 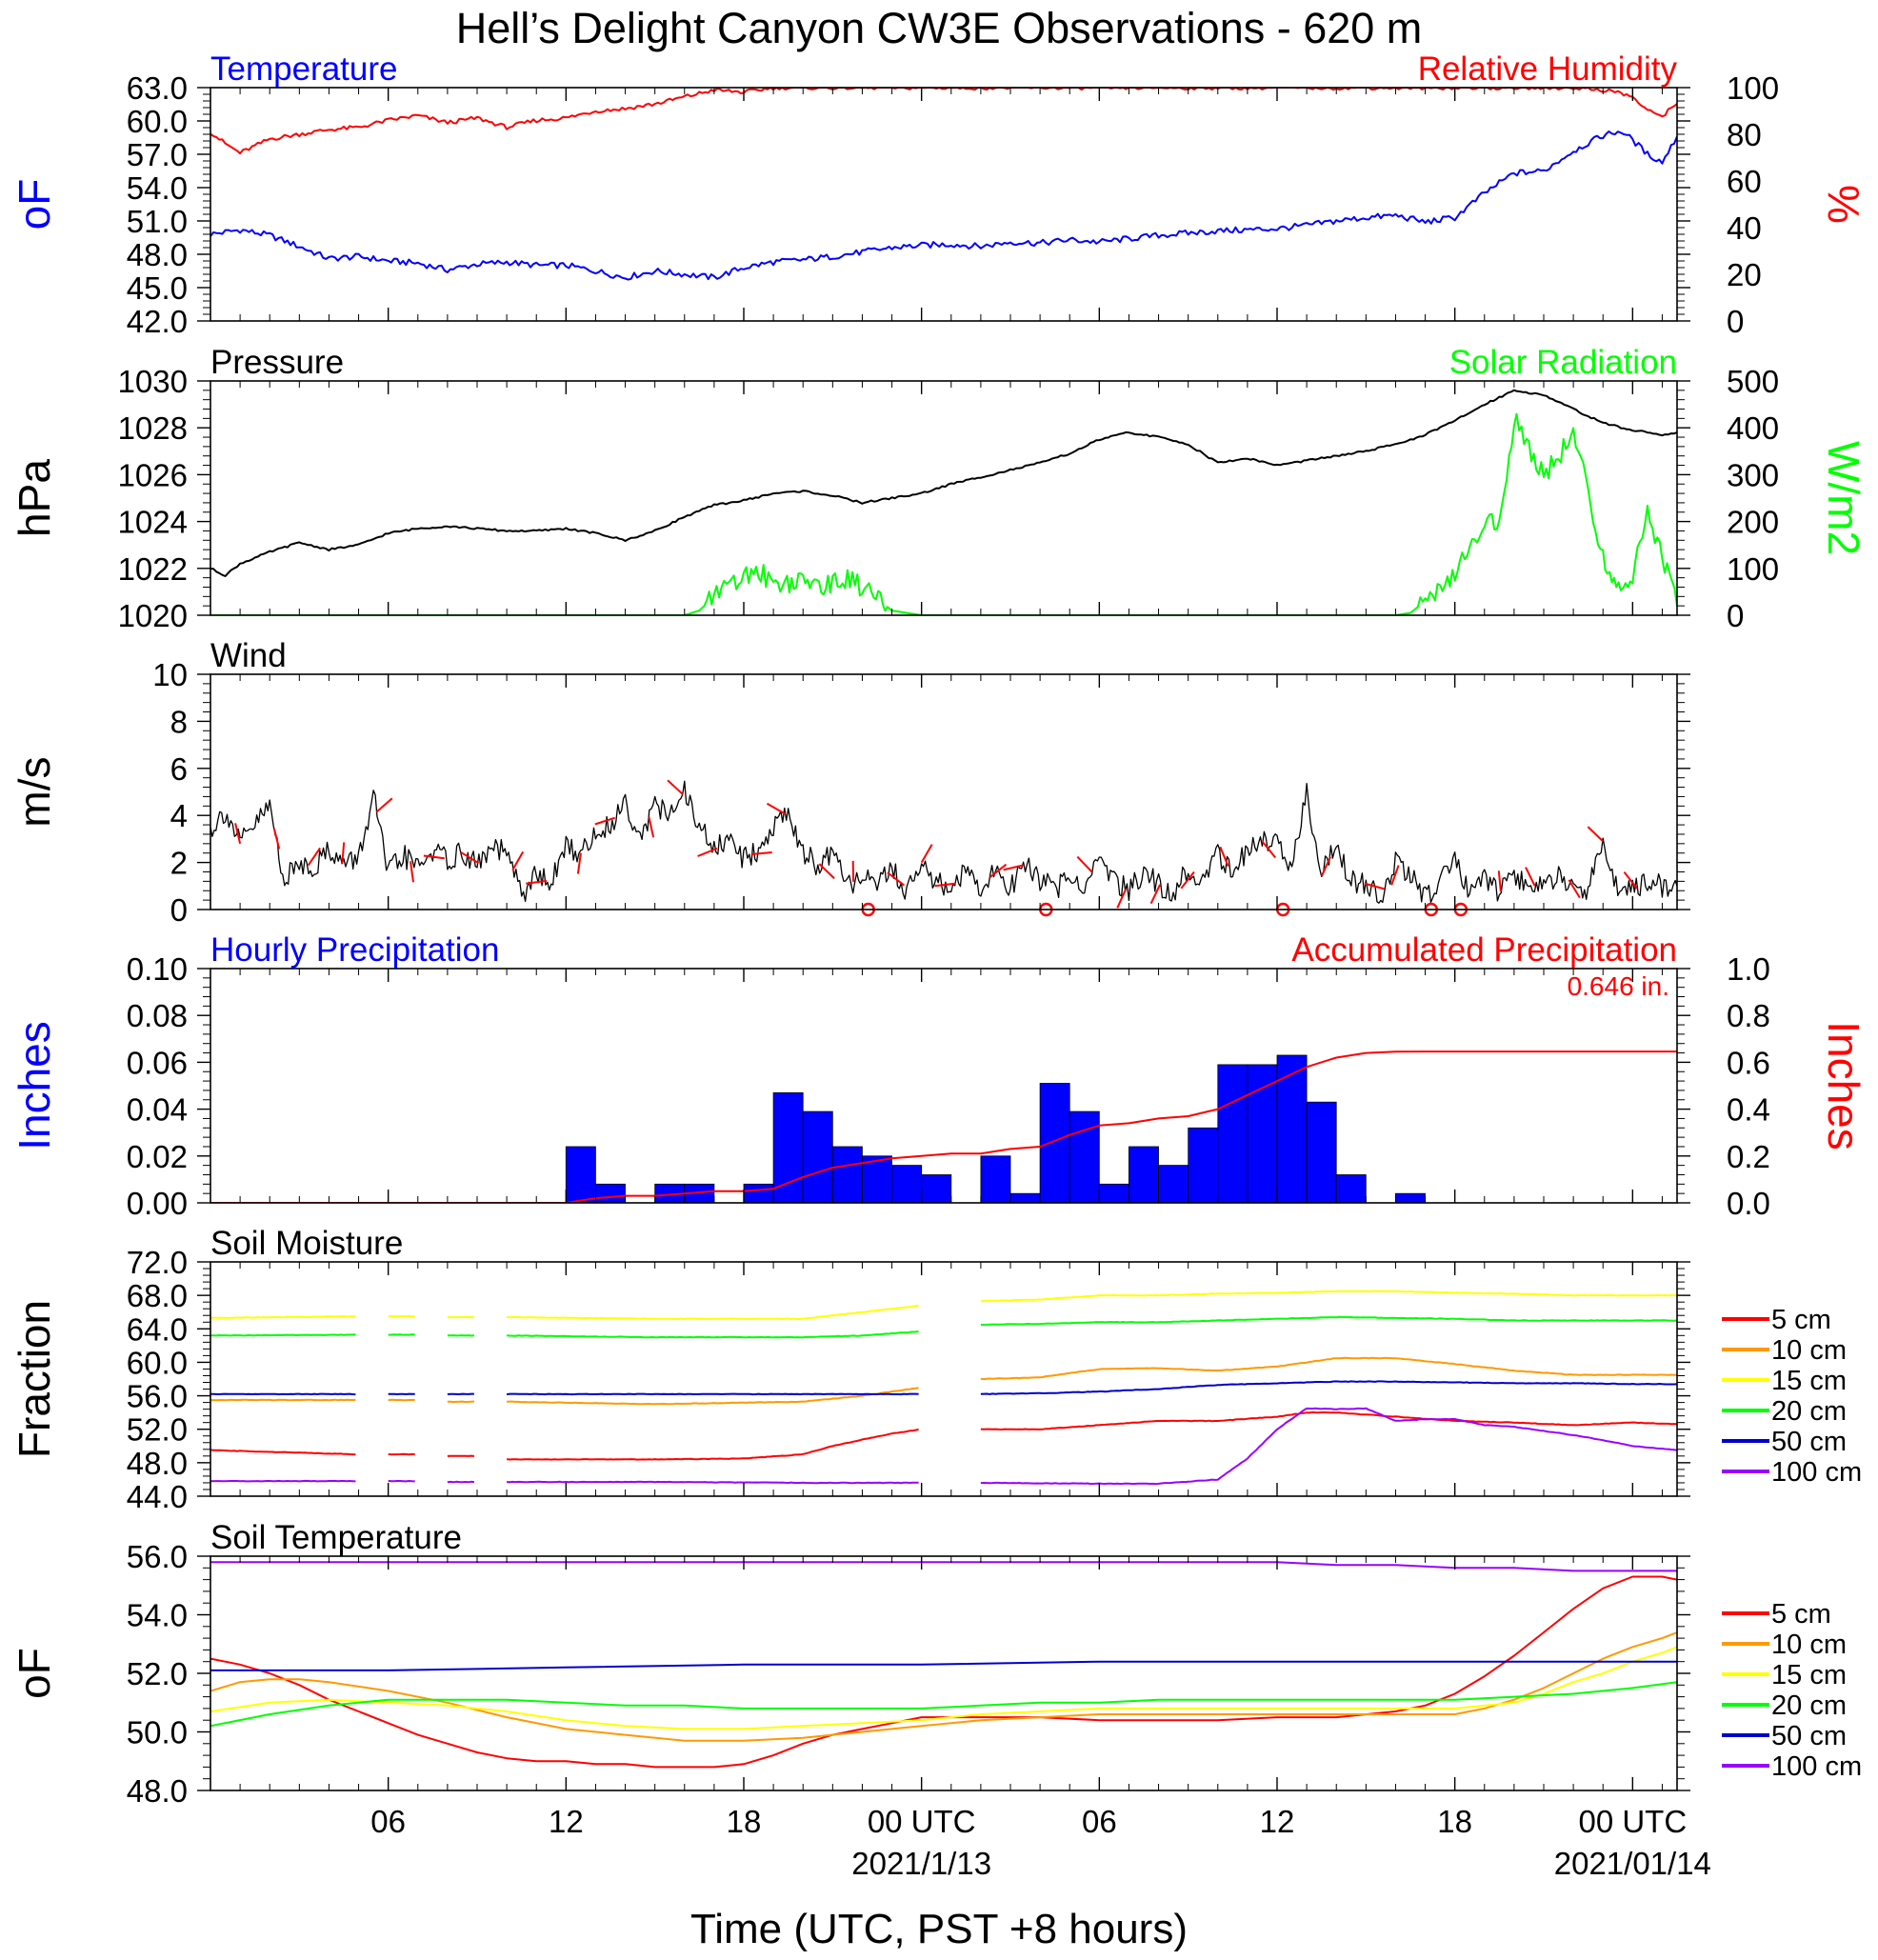 I want to click on y-tick-label-right: 0.0, so click(x=1748, y=1203).